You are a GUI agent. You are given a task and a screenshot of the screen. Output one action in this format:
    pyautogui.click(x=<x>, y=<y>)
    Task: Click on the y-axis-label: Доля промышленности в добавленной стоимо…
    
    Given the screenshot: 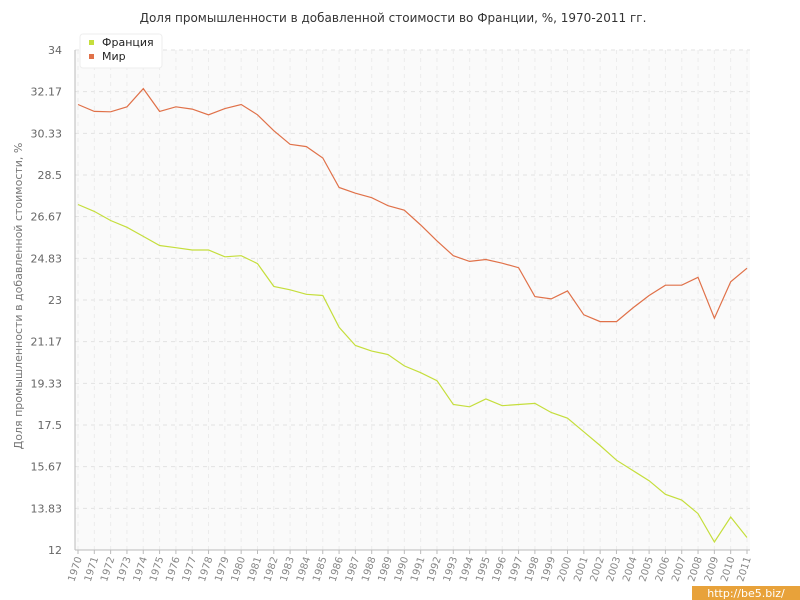 What is the action you would take?
    pyautogui.click(x=18, y=296)
    